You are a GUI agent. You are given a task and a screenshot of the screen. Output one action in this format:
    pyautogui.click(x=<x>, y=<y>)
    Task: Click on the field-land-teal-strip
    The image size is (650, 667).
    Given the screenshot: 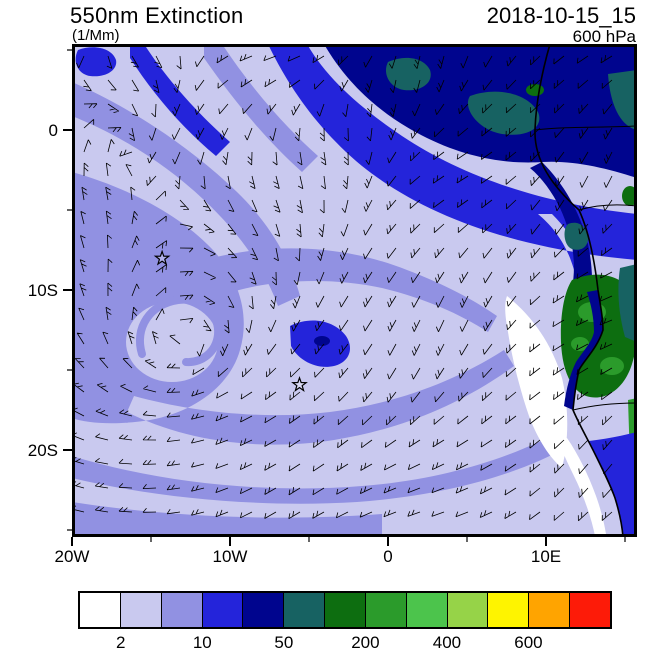 What is the action you would take?
    pyautogui.click(x=627, y=303)
    